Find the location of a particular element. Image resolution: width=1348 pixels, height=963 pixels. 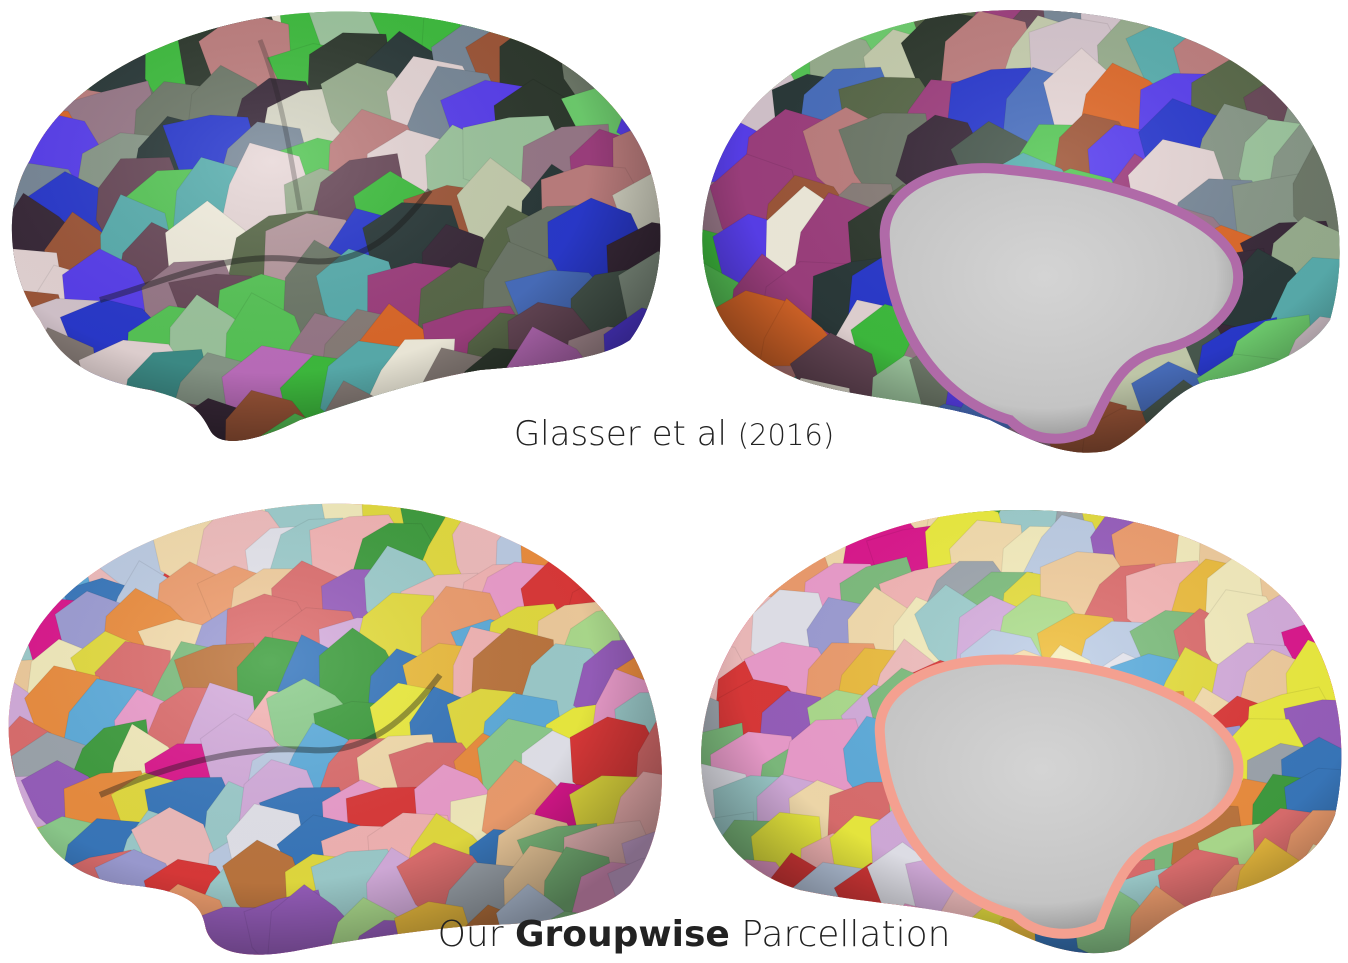

caption-prefix: Our is located at coordinates (470, 934).